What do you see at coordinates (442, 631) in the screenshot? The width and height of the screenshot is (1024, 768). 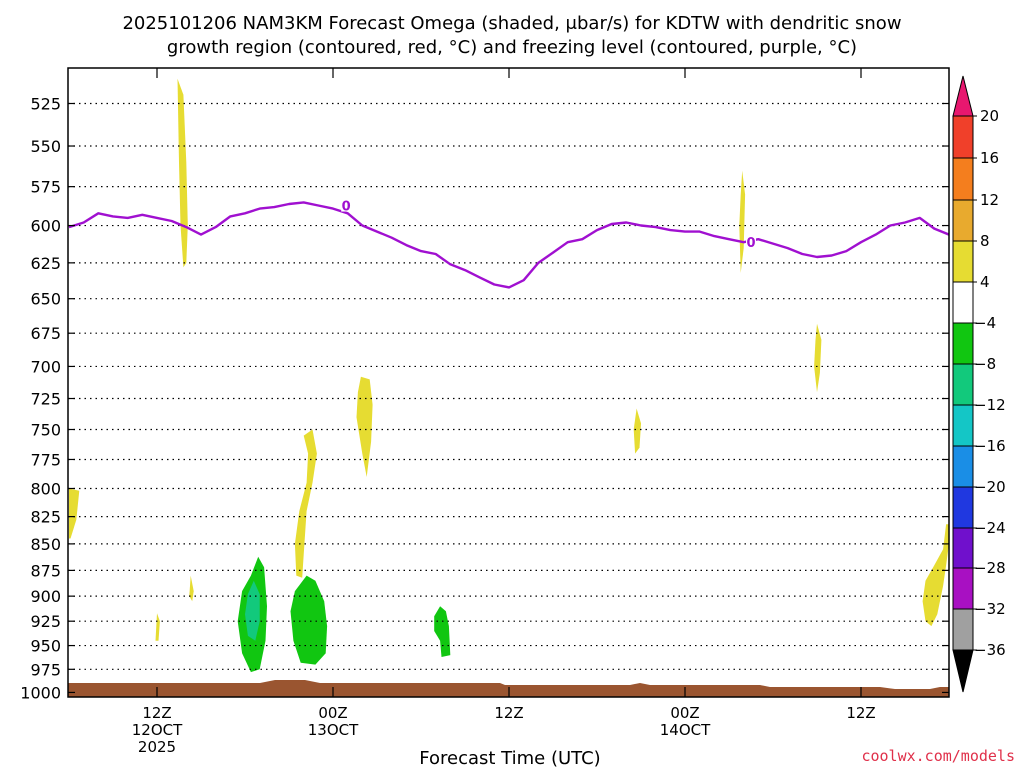 I see `omega-region-green-blob-31z` at bounding box center [442, 631].